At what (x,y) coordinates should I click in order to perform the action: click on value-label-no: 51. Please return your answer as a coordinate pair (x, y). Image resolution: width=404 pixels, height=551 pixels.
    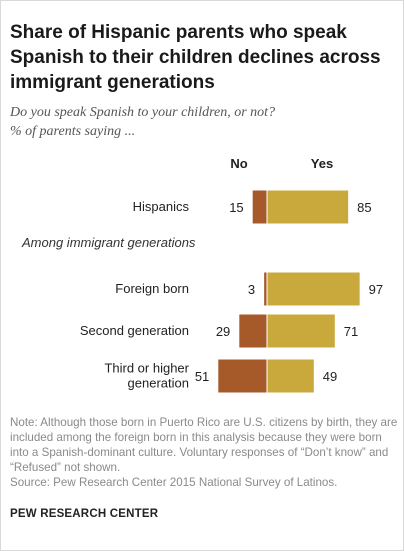
    Looking at the image, I should click on (202, 376).